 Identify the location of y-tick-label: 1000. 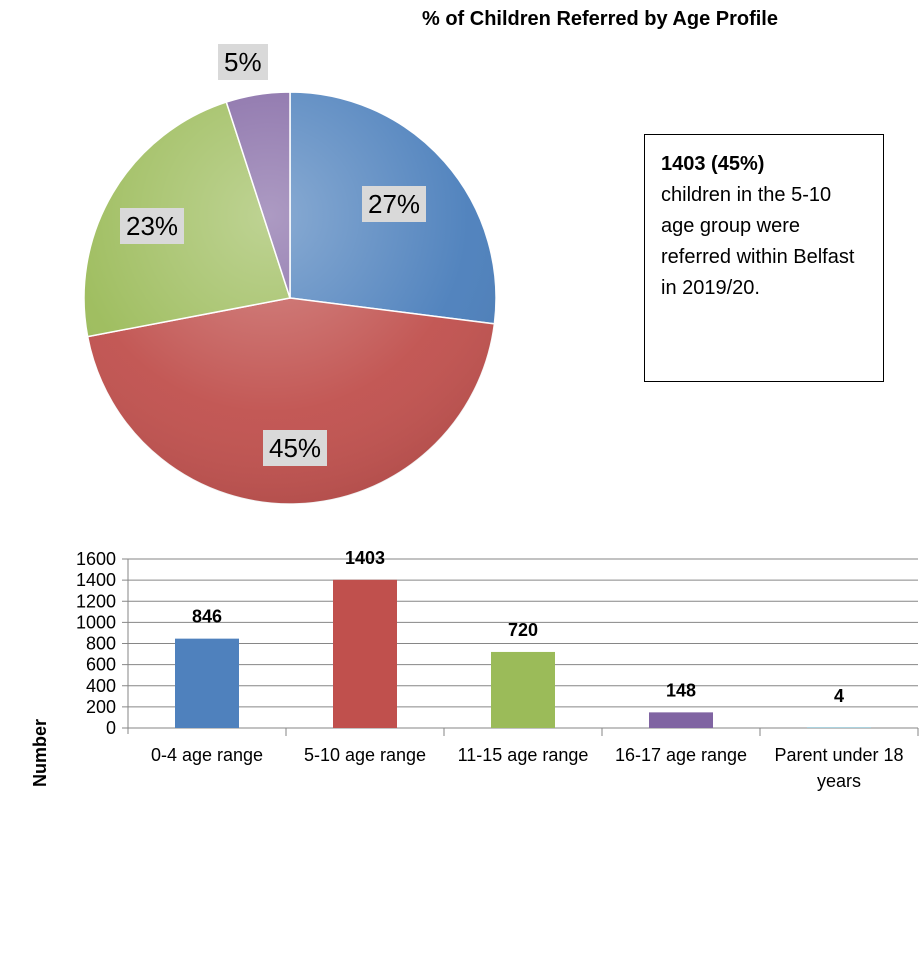
(96, 622).